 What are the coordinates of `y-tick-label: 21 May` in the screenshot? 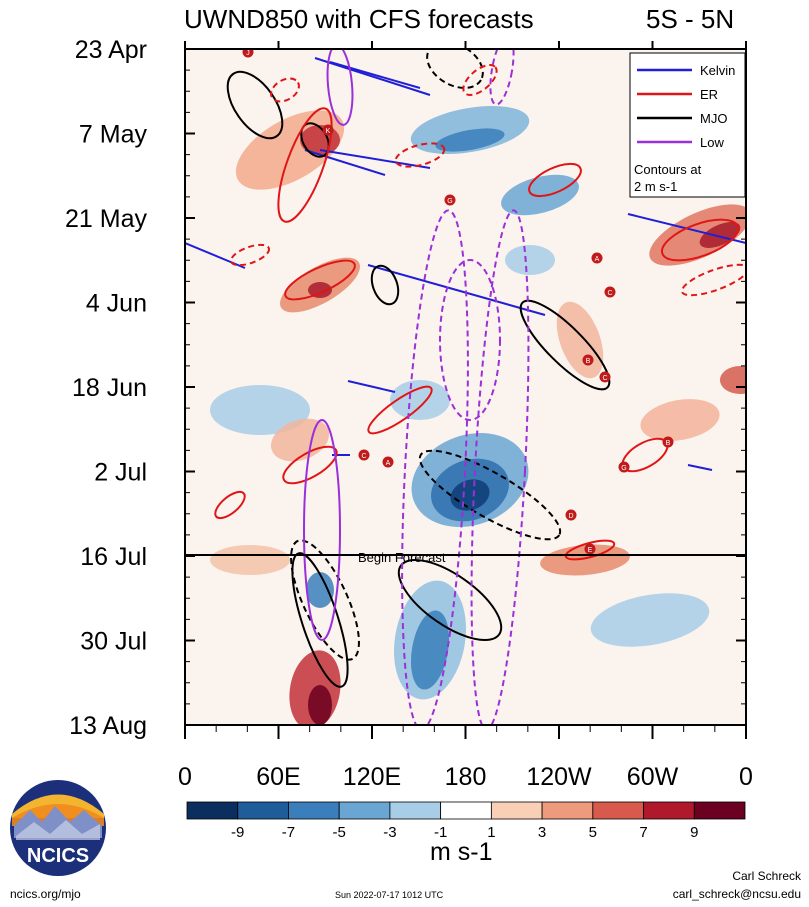 It's located at (106, 219).